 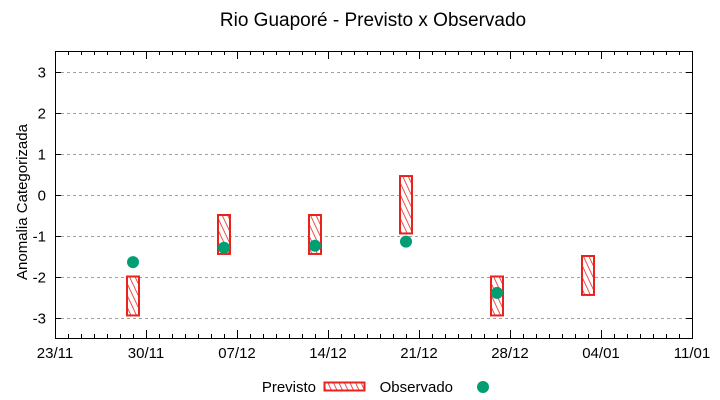 What do you see at coordinates (42, 155) in the screenshot?
I see `y-tick-label: 1` at bounding box center [42, 155].